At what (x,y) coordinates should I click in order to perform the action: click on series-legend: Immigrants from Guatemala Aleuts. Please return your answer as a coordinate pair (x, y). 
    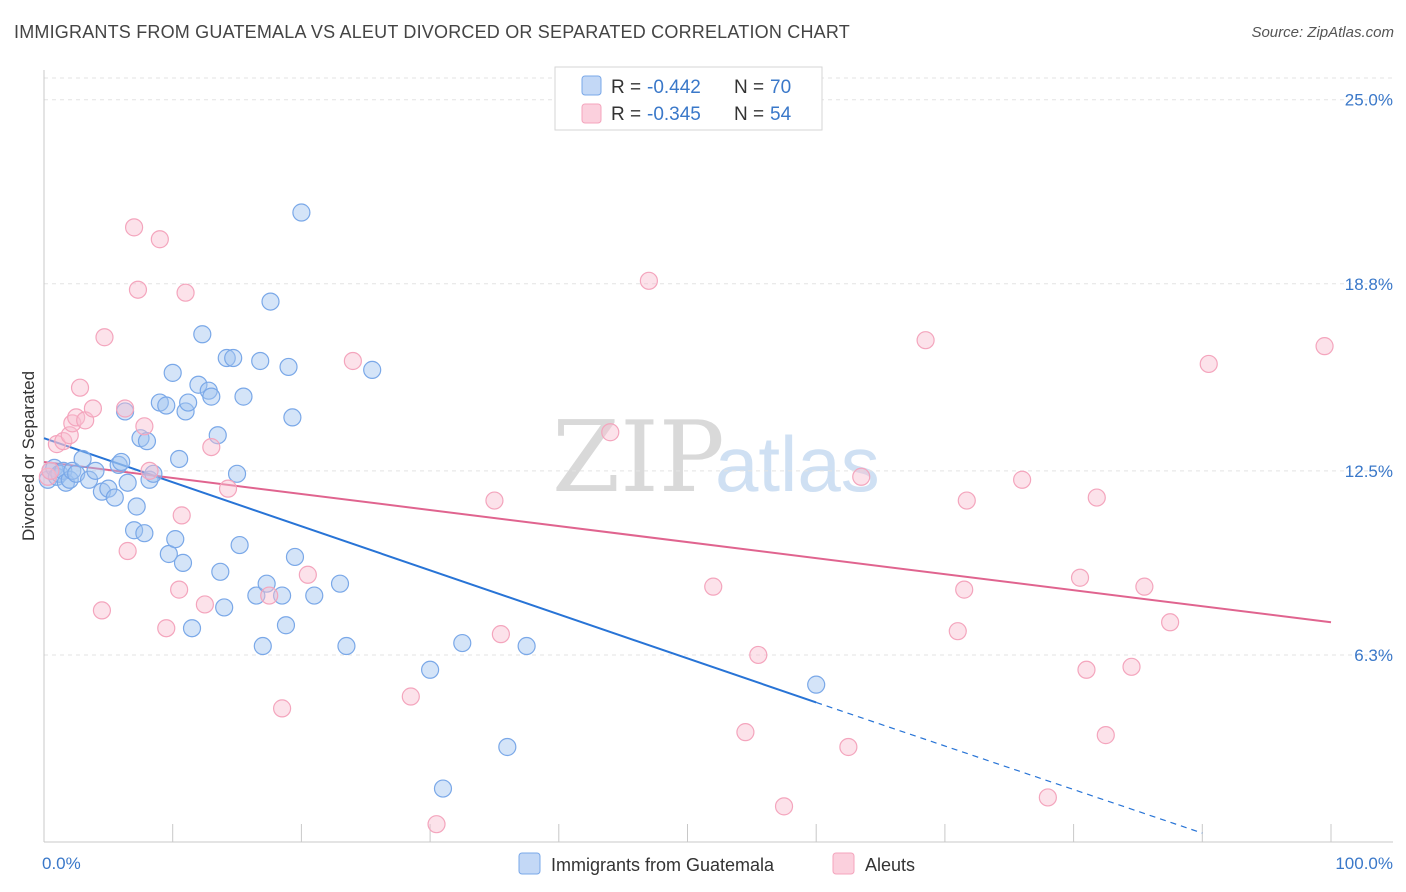
    Looking at the image, I should click on (716, 863).